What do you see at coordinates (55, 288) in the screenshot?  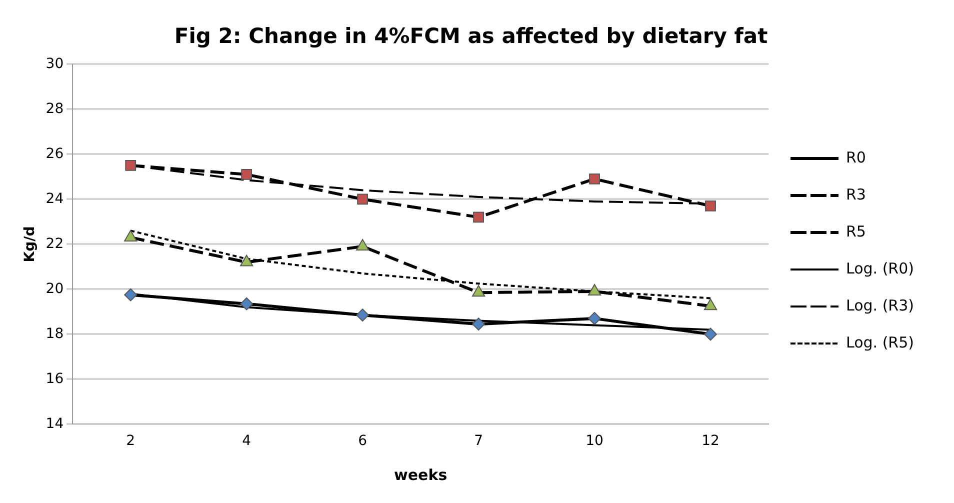 I see `y-tick-label: 20` at bounding box center [55, 288].